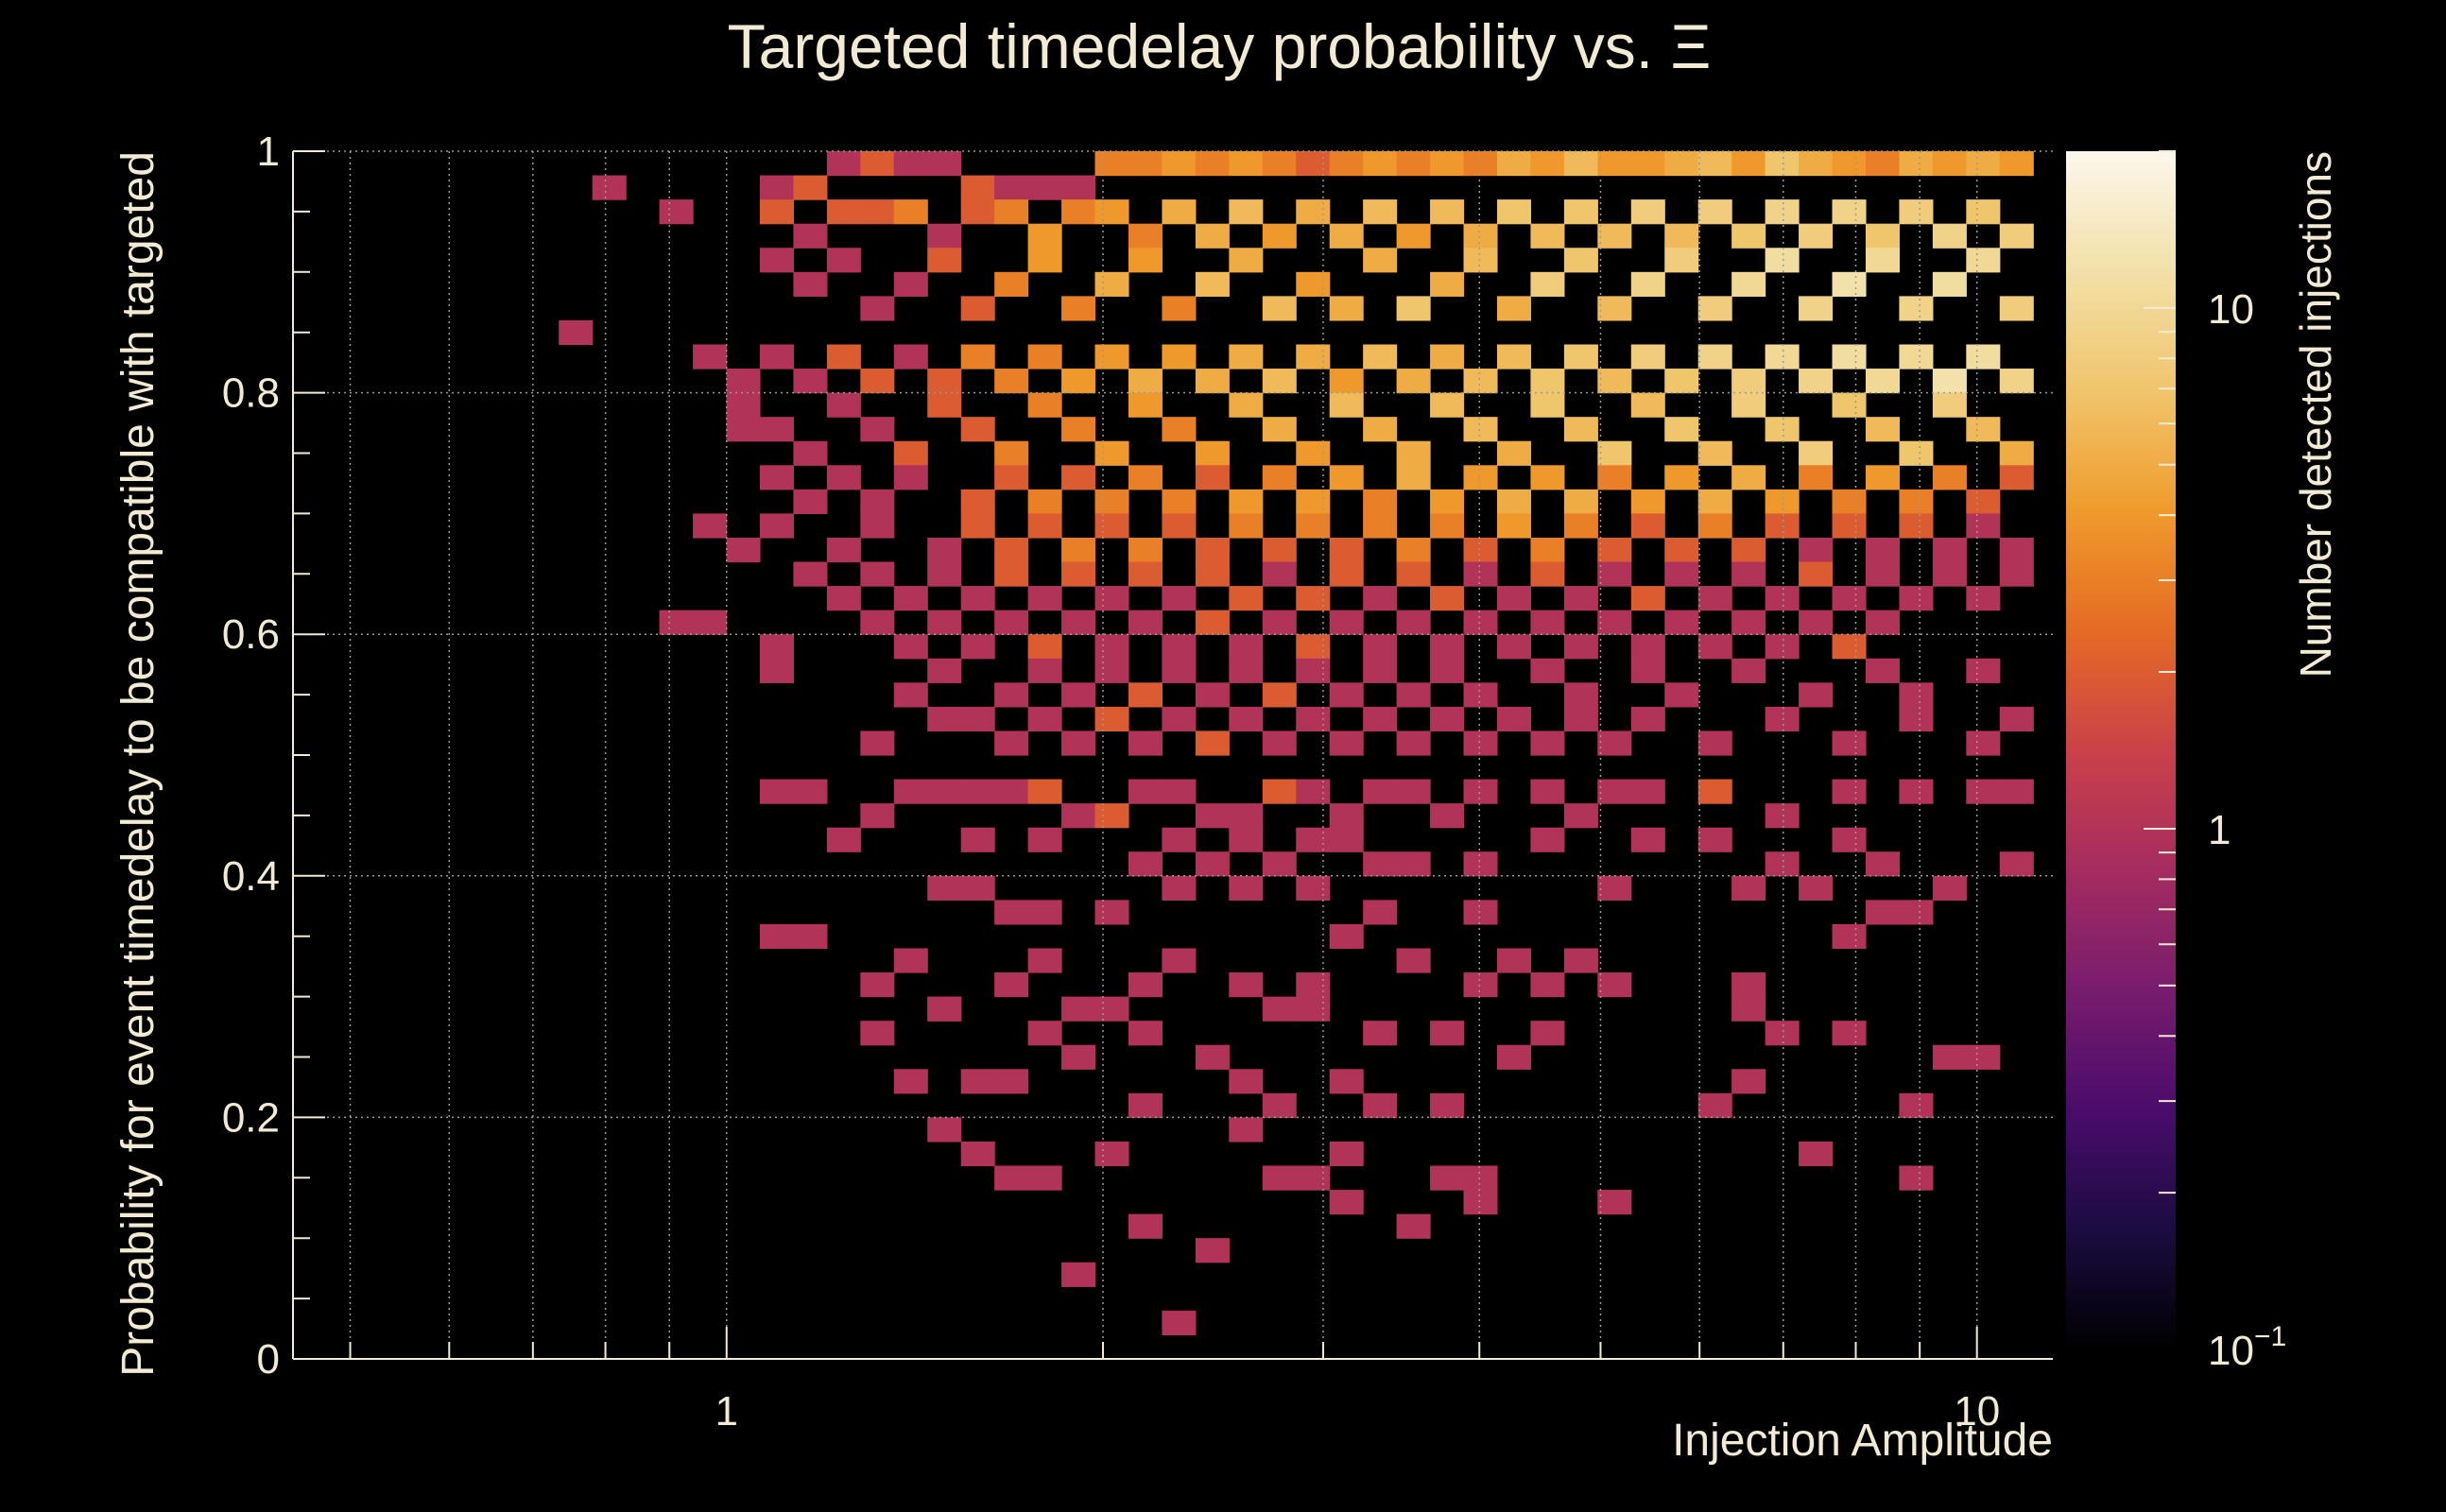  Describe the element at coordinates (268, 152) in the screenshot. I see `y-tick-label: 1` at that location.